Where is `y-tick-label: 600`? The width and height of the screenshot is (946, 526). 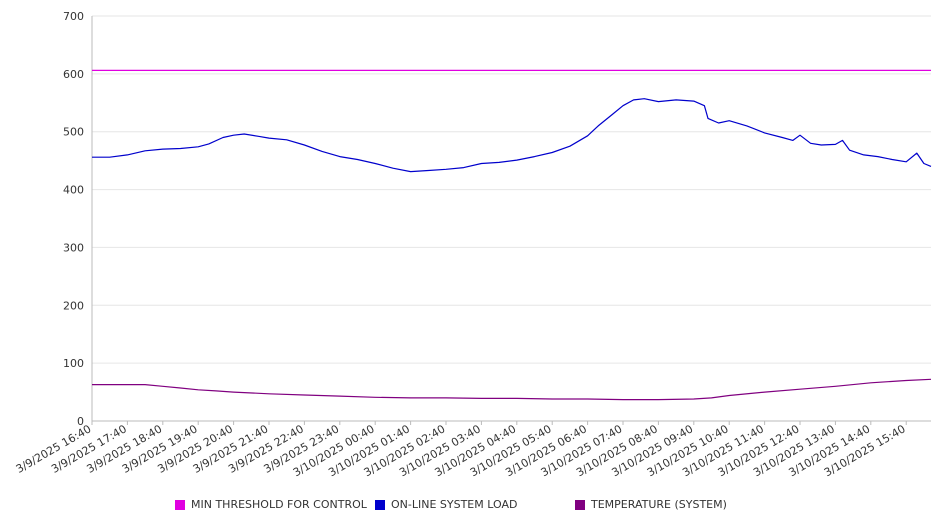
y-tick-label: 600 is located at coordinates (73, 74).